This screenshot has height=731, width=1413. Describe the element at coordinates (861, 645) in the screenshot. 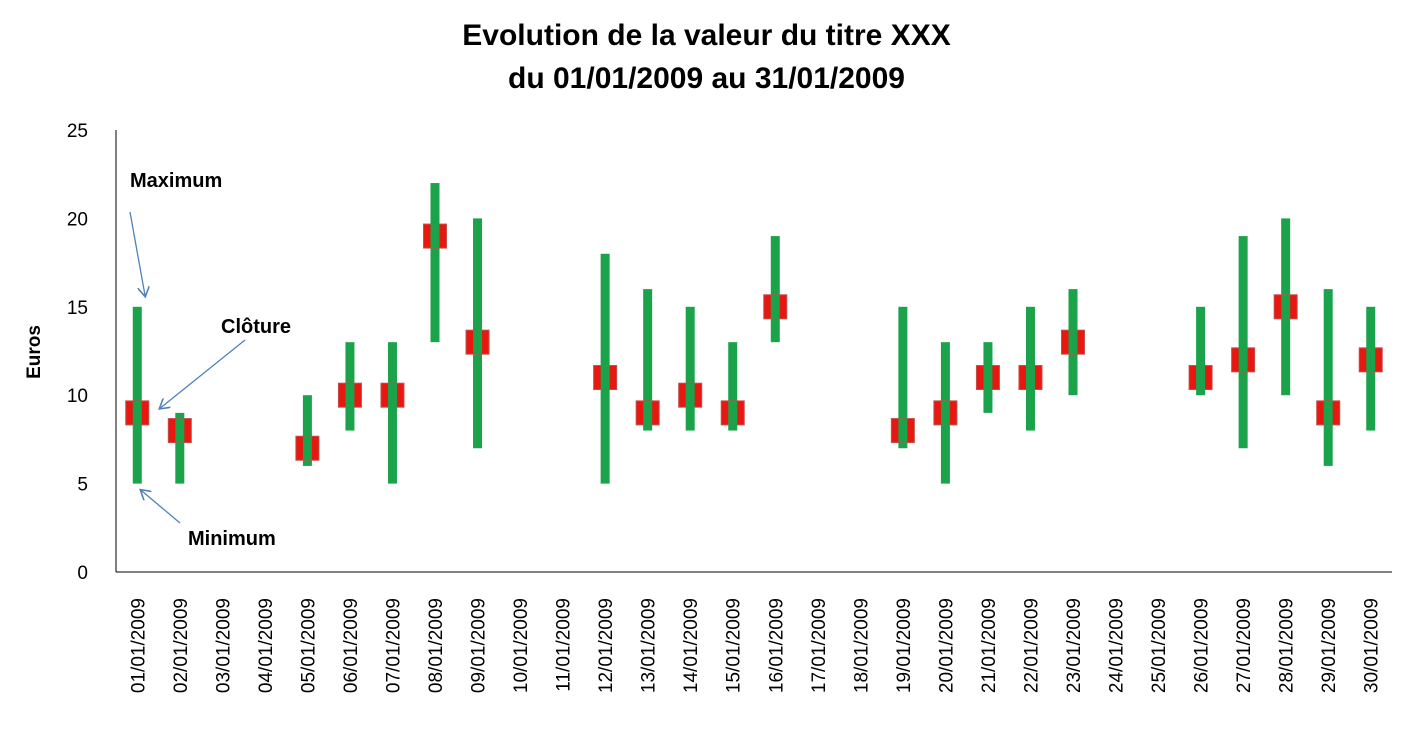

I see `x-tick-label: 18/01/2009` at that location.